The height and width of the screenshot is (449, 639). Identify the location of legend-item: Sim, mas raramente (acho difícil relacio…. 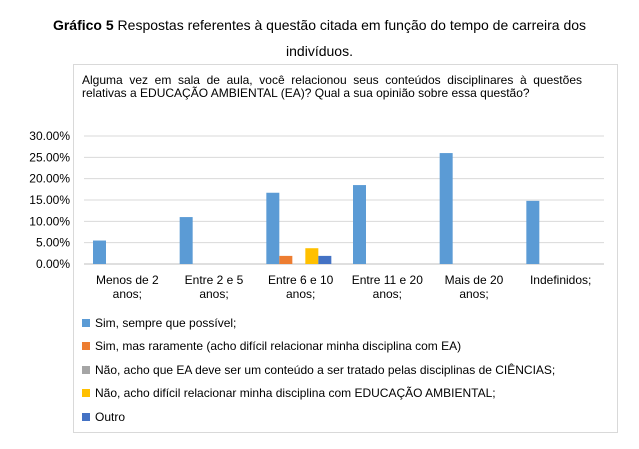
(342, 347).